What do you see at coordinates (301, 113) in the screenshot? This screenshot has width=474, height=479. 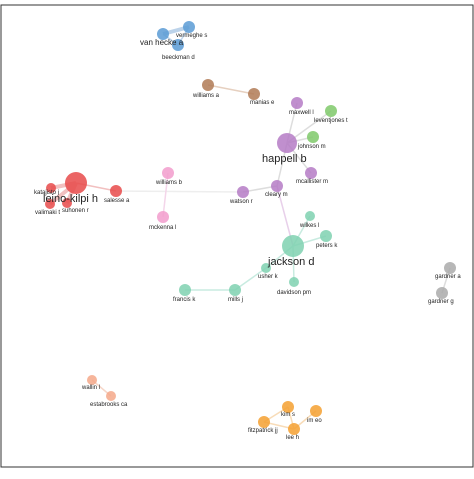 I see `node-label: maxwell l` at bounding box center [301, 113].